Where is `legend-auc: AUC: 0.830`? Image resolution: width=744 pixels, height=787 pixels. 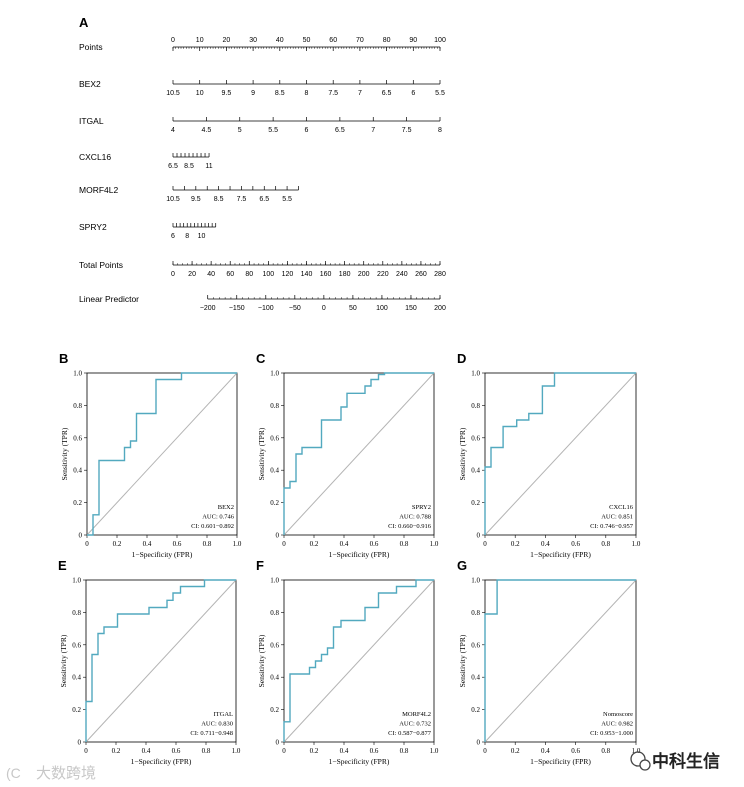
legend-auc: AUC: 0.830 is located at coordinates (217, 724).